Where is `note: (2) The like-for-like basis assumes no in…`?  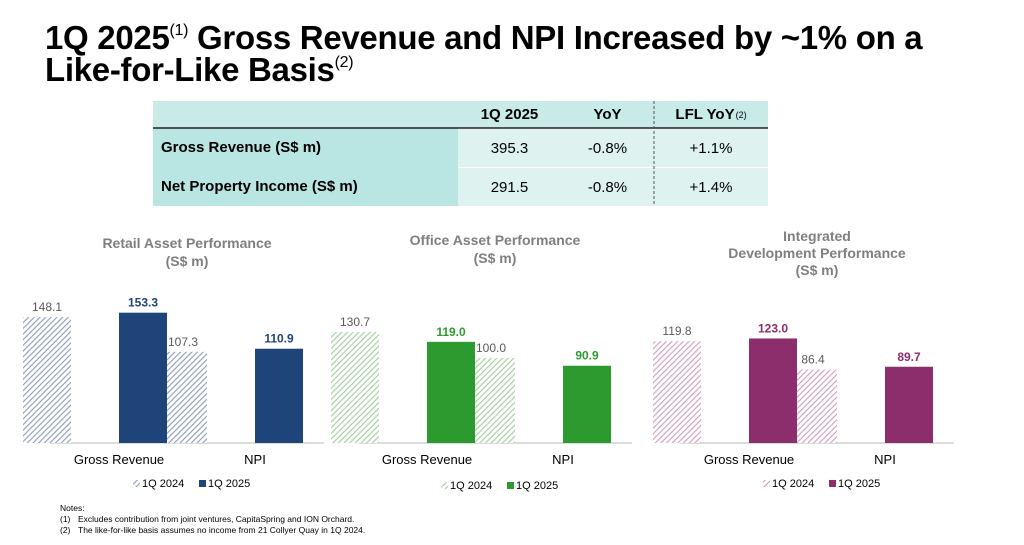
note: (2) The like-for-like basis assumes no in… is located at coordinates (212, 530).